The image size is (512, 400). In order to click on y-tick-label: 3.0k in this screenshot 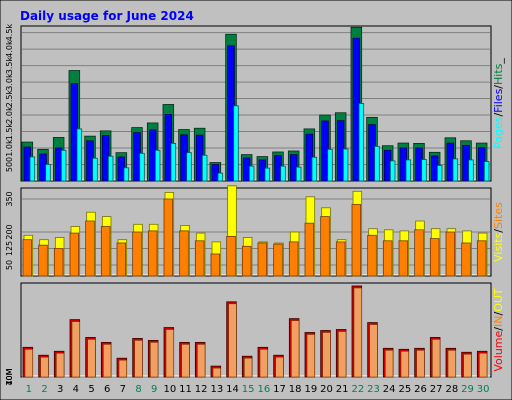, I will do `click(9, 82)`.